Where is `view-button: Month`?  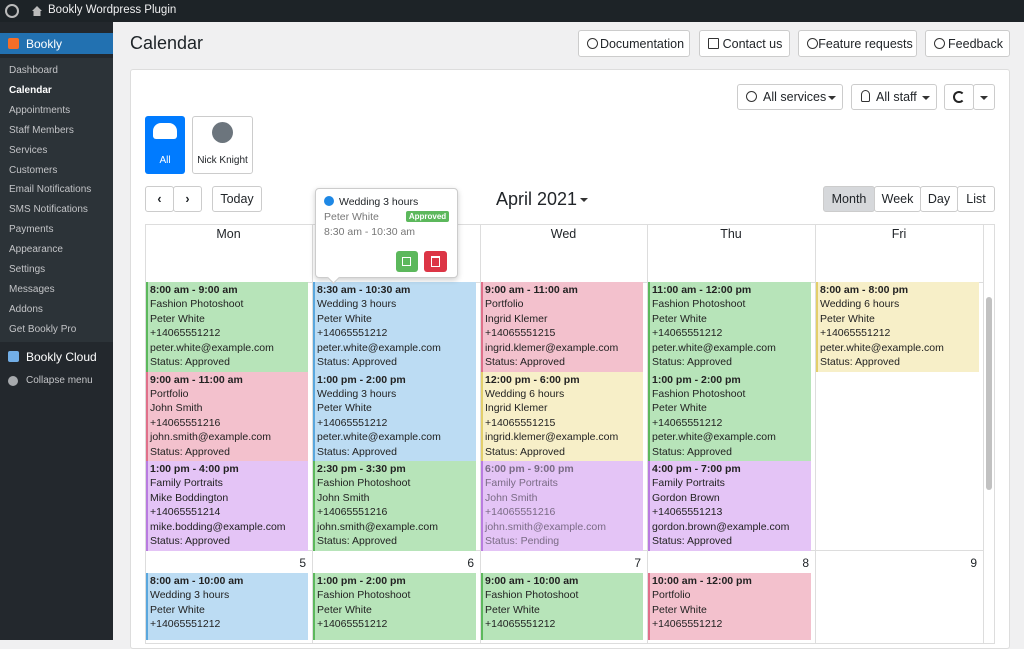
view-button: Month is located at coordinates (849, 199).